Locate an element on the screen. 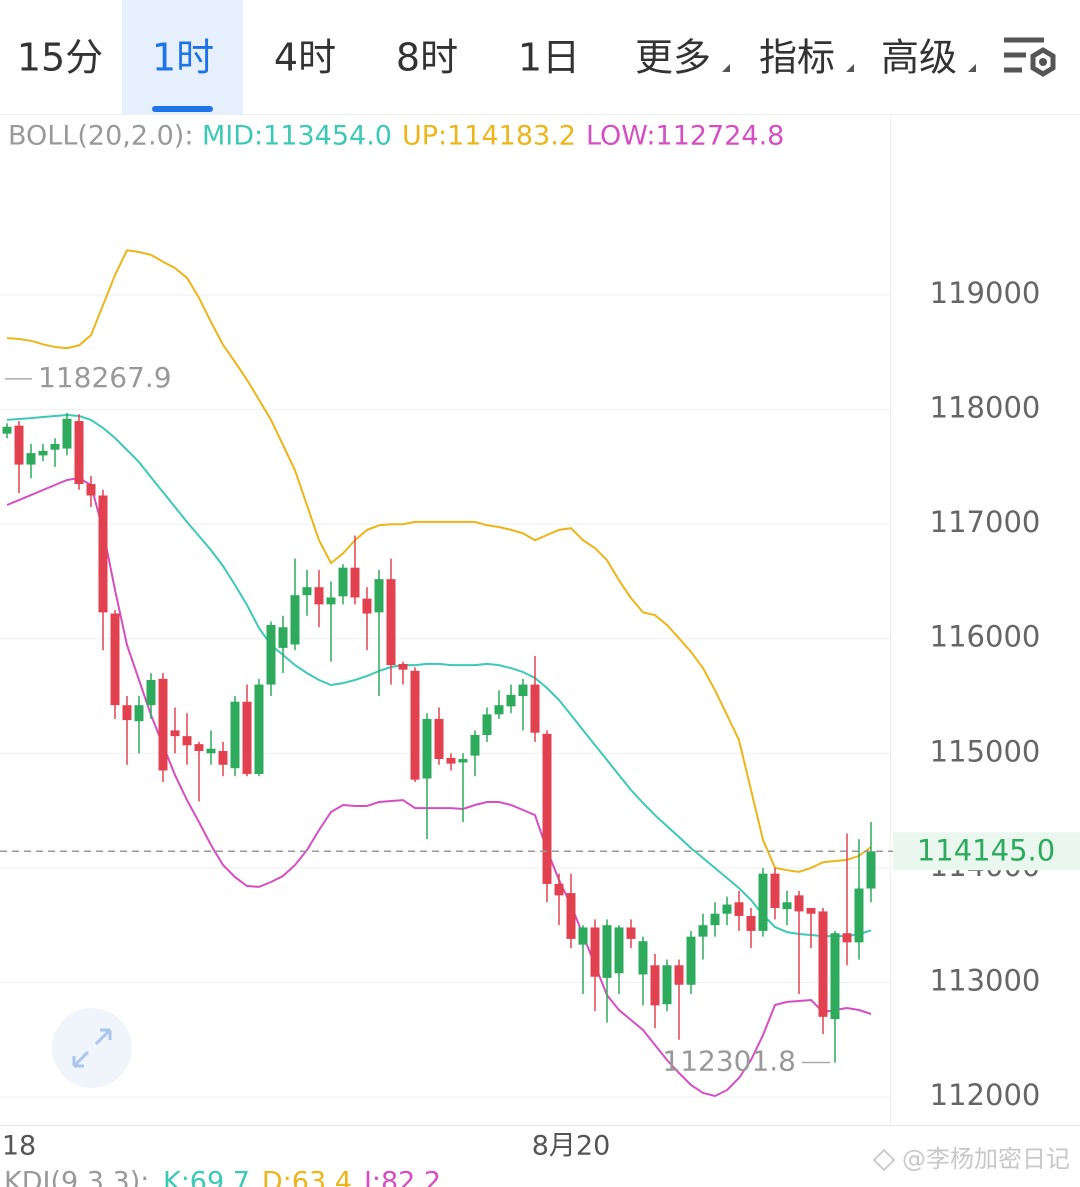 This screenshot has width=1080, height=1187. kdj-label: KDJ(9,3,3): is located at coordinates (76, 1177).